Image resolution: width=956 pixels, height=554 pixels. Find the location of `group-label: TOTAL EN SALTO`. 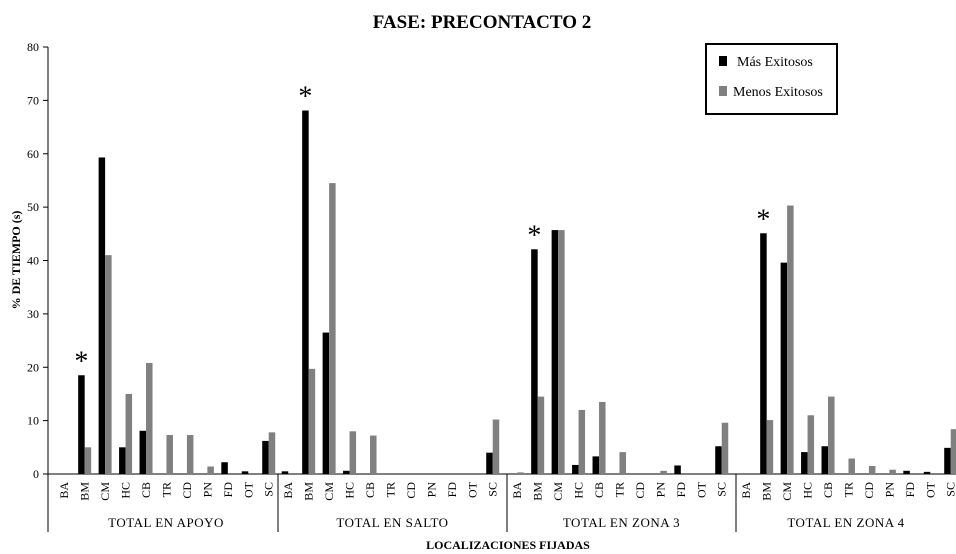

group-label: TOTAL EN SALTO is located at coordinates (392, 522).